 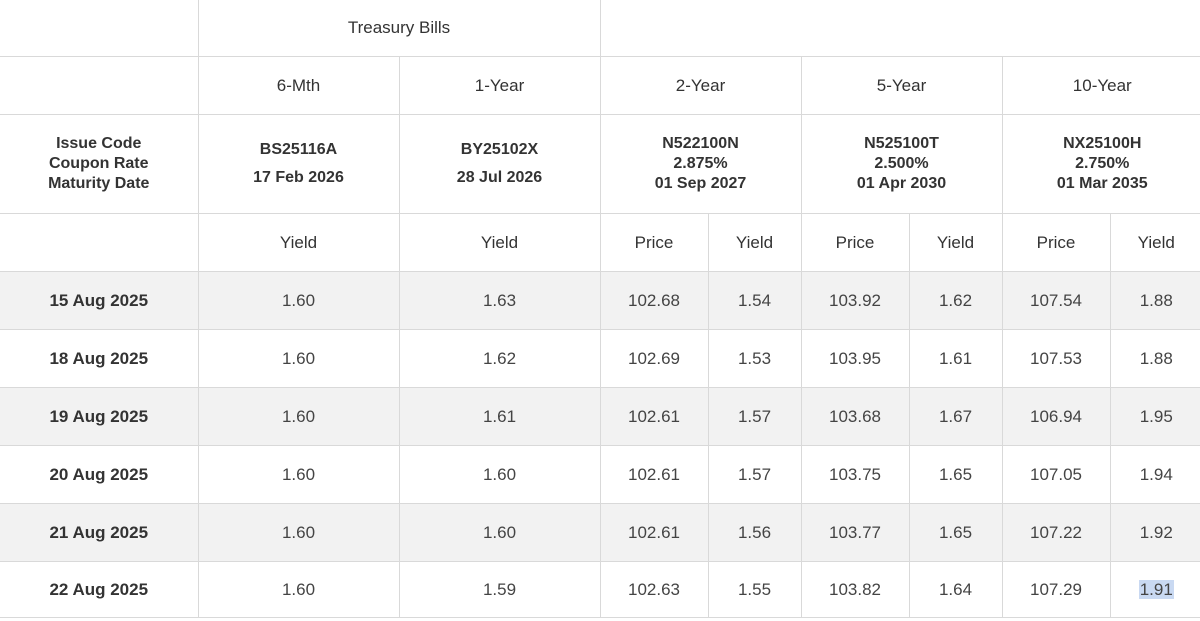 What do you see at coordinates (99, 143) in the screenshot?
I see `issue-code-label: Issue Code` at bounding box center [99, 143].